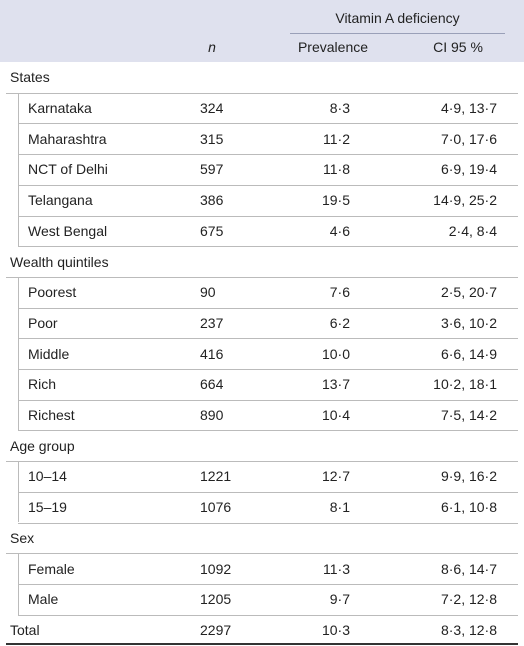 The image size is (524, 646). I want to click on table-header, so click(262, 31).